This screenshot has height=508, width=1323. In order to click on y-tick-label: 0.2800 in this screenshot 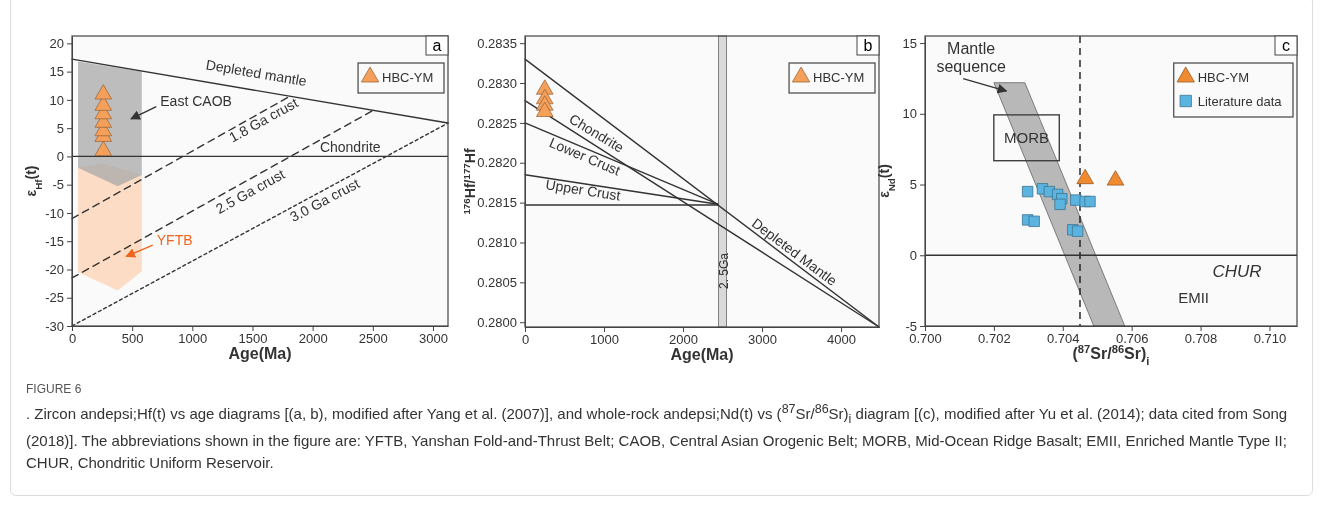, I will do `click(497, 322)`.